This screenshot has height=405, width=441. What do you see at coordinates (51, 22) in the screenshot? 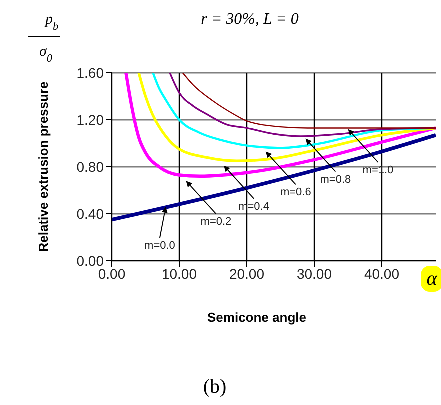
I see `text: p$_{b}$` at bounding box center [51, 22].